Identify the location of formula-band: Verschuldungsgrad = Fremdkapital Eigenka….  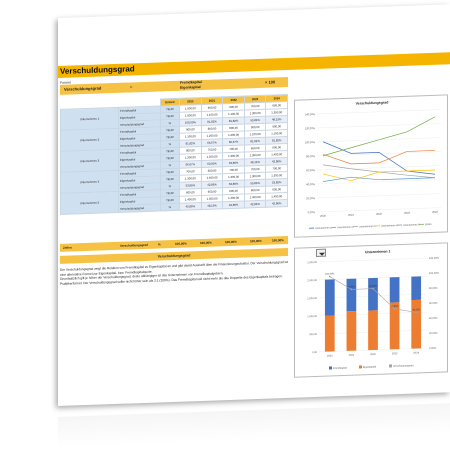
(174, 85).